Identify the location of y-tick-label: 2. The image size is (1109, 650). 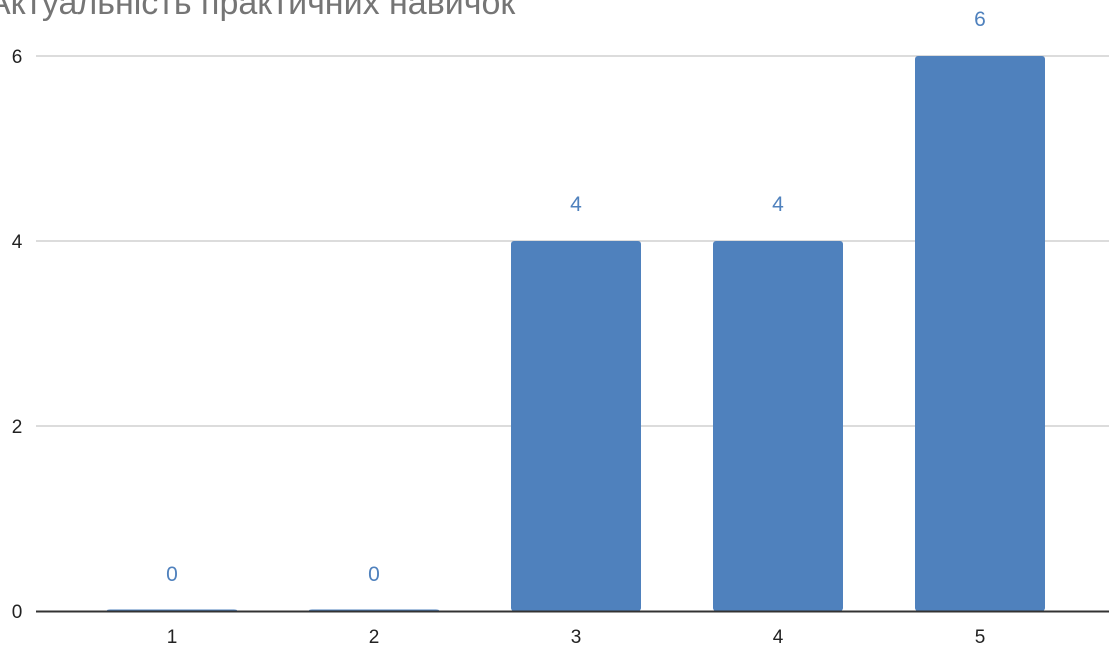
(17, 427).